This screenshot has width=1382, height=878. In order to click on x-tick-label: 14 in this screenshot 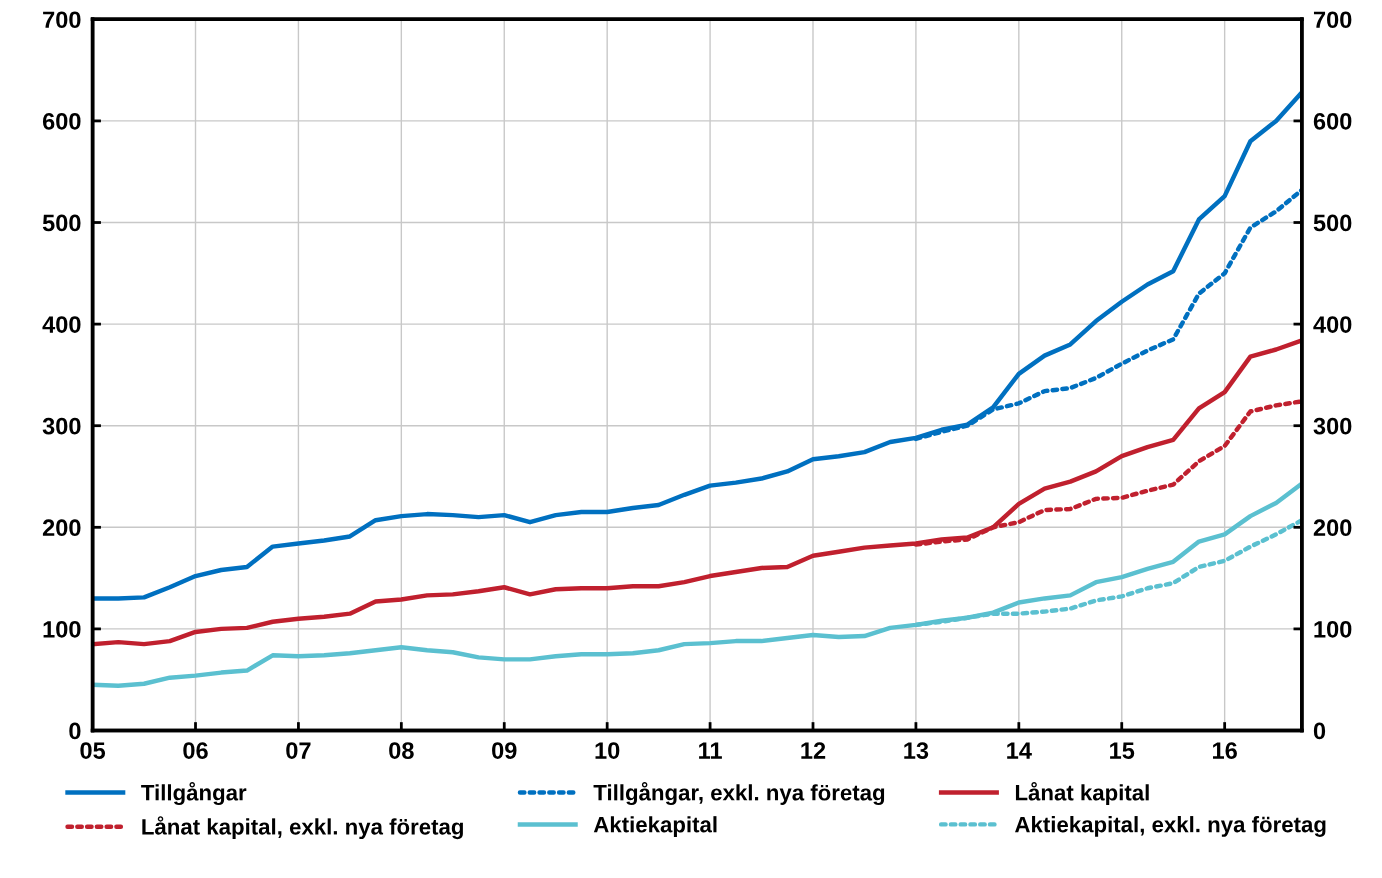, I will do `click(1019, 750)`.